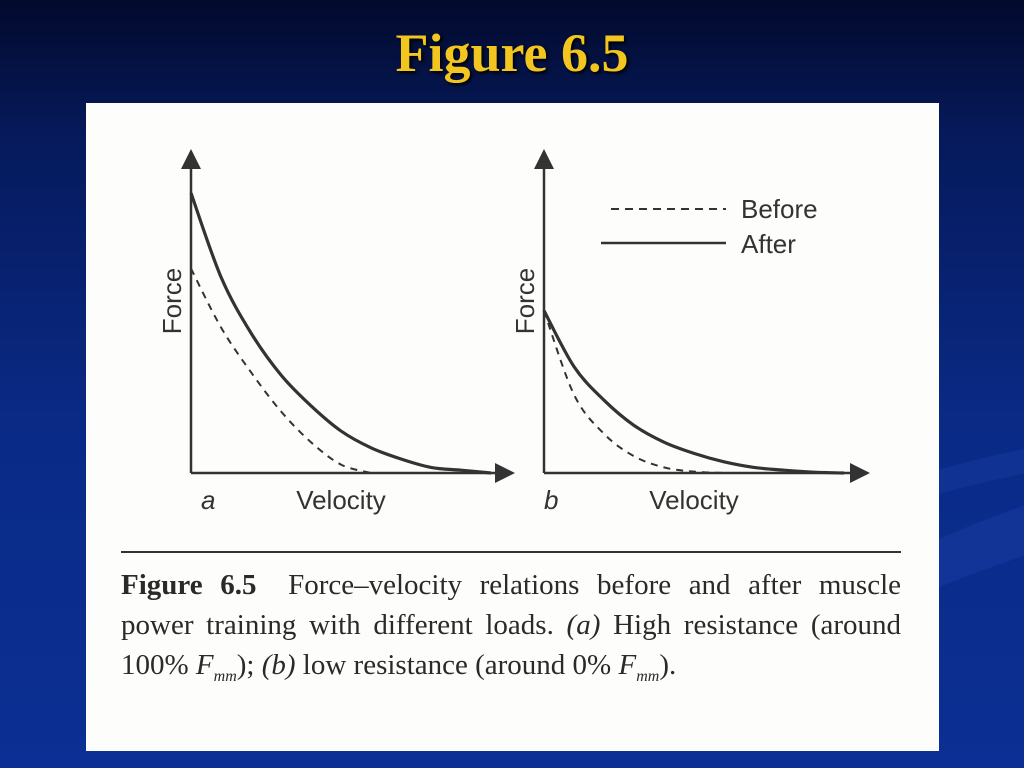 The width and height of the screenshot is (1024, 768). I want to click on legend: Before After, so click(709, 226).